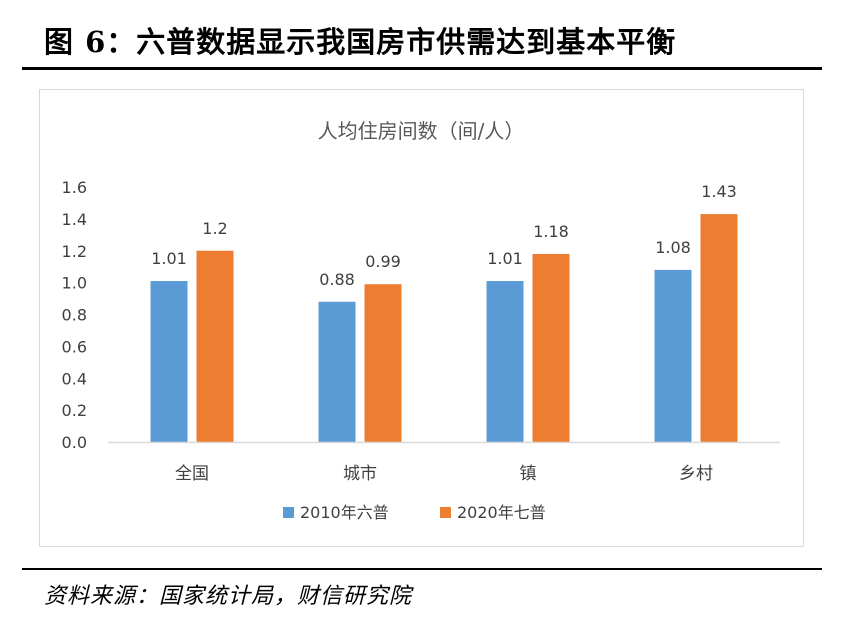 This screenshot has height=637, width=851. Describe the element at coordinates (360, 474) in the screenshot. I see `x-tick-label: 城市` at that location.